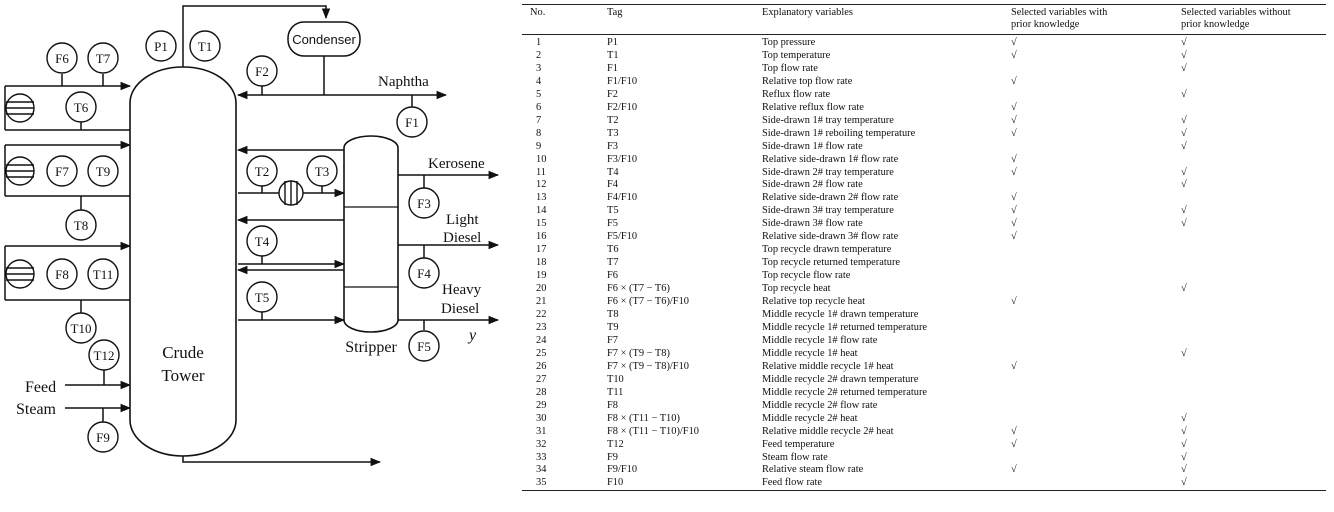  Describe the element at coordinates (924, 134) in the screenshot. I see `table-row: 8 T3 Side-drawn 1# reboiling temperature √ √` at that location.